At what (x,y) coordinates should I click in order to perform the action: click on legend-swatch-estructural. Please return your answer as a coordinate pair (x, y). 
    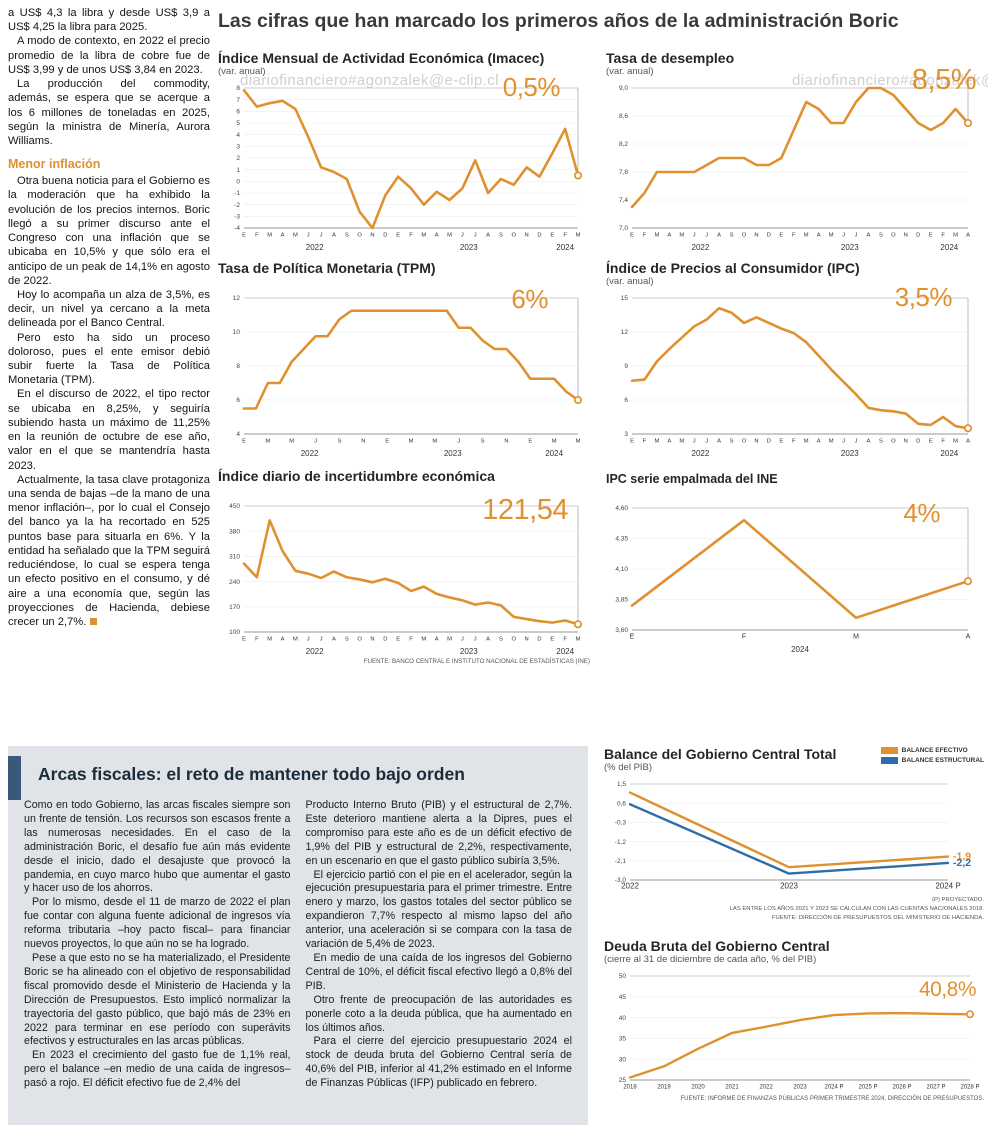
    Looking at the image, I should click on (889, 760).